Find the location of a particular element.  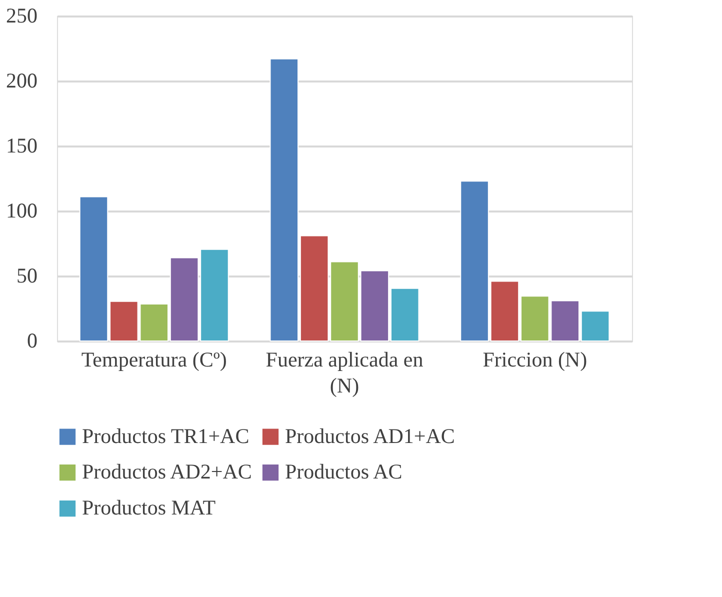

x-tick-label: Fuerza aplicada en (N) is located at coordinates (345, 373).